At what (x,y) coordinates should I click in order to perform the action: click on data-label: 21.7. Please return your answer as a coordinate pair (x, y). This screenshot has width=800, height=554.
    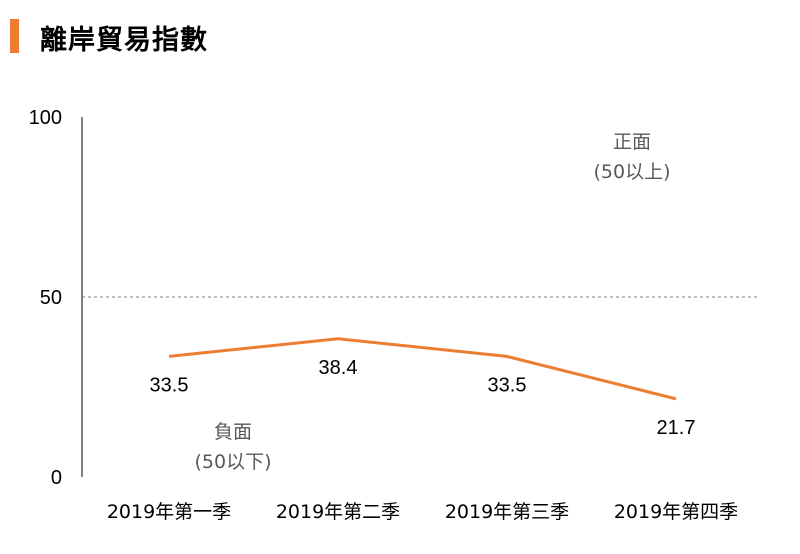
    Looking at the image, I should click on (676, 428).